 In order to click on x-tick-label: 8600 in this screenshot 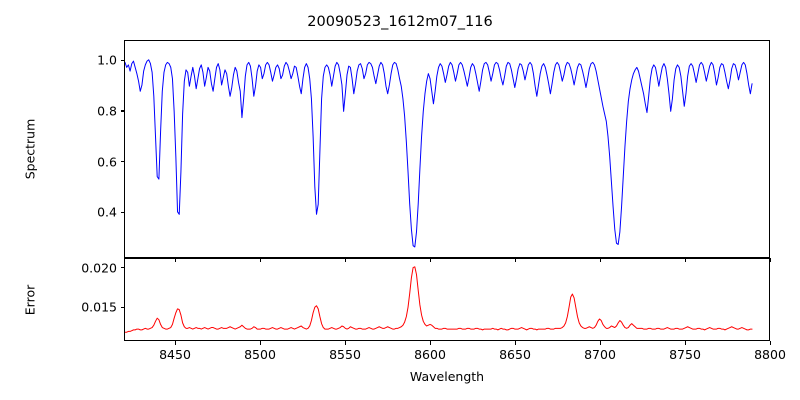, I will do `click(430, 354)`.